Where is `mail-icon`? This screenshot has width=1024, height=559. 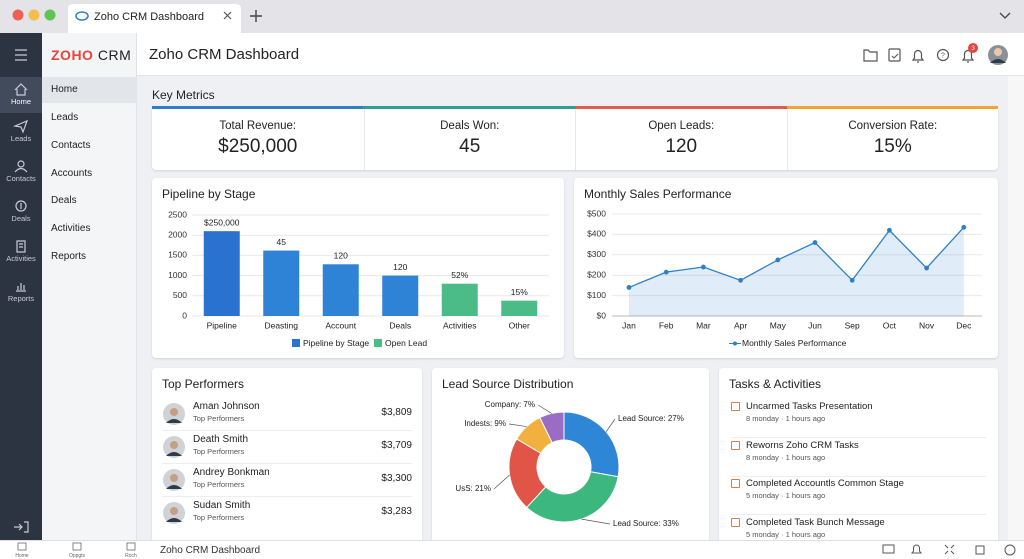
mail-icon is located at coordinates (888, 549).